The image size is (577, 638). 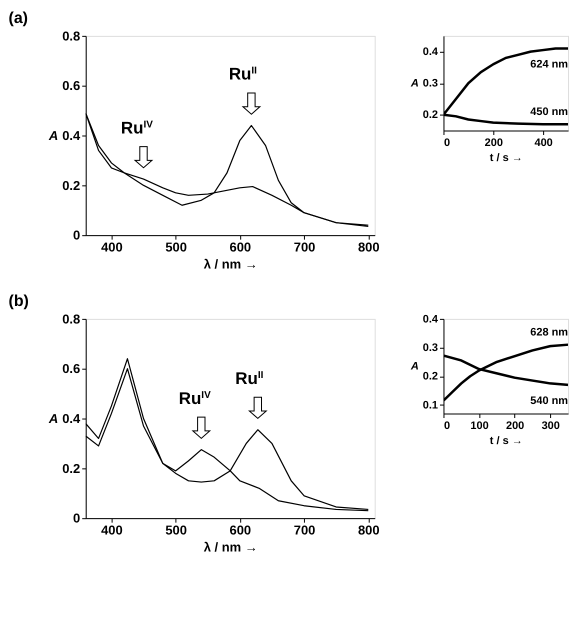 I want to click on series-label: 624 nm, so click(x=549, y=64).